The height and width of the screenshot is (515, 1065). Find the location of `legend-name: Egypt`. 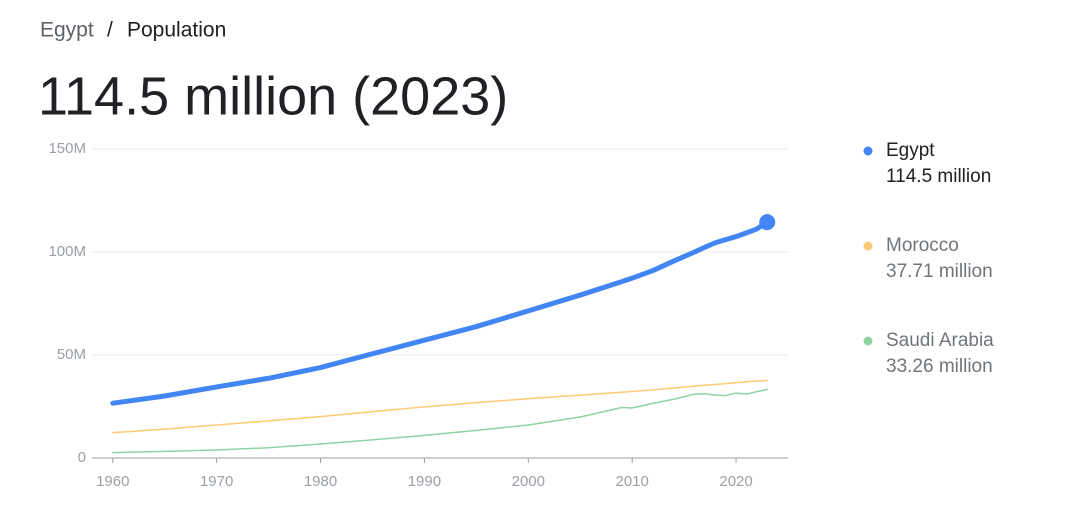

legend-name: Egypt is located at coordinates (910, 150).